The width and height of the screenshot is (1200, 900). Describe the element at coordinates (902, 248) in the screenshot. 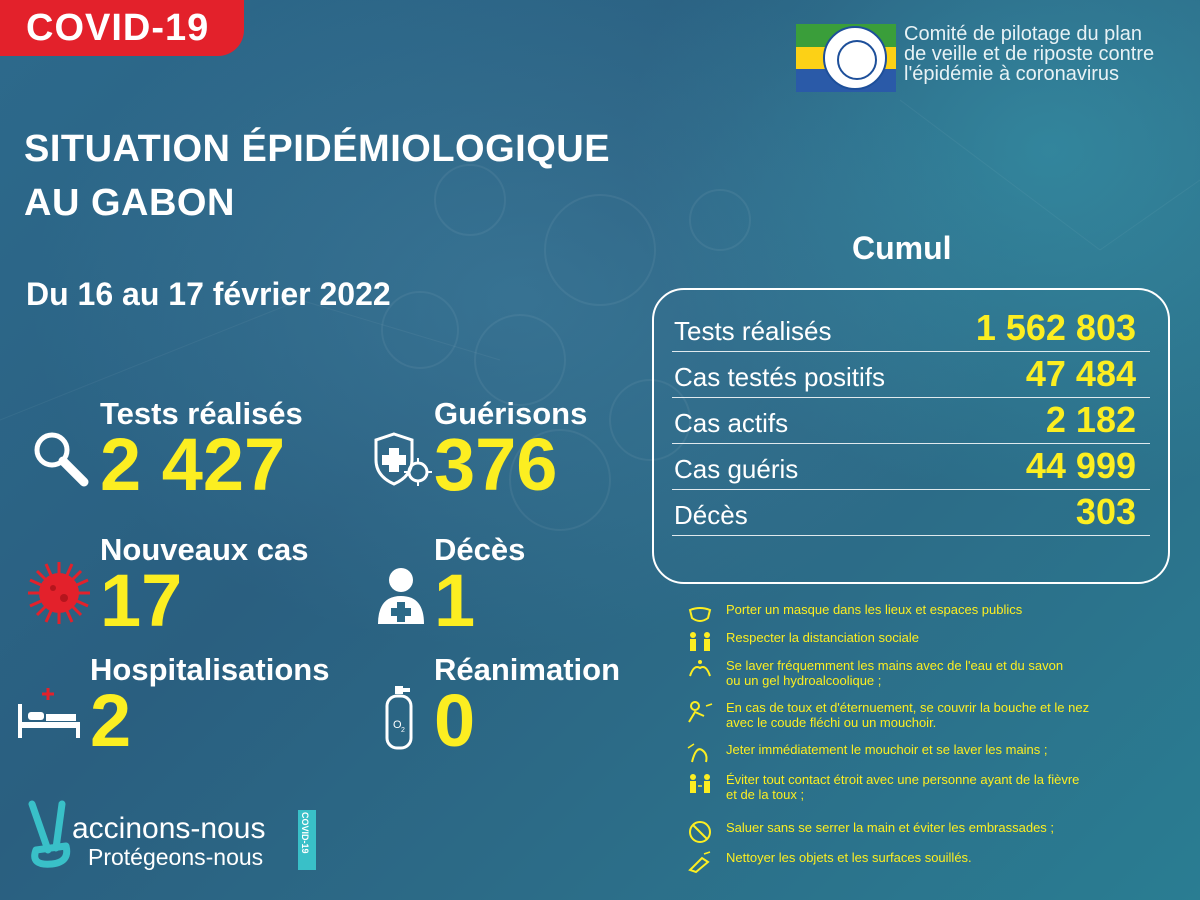

I see `cumul-title: Cumul` at that location.